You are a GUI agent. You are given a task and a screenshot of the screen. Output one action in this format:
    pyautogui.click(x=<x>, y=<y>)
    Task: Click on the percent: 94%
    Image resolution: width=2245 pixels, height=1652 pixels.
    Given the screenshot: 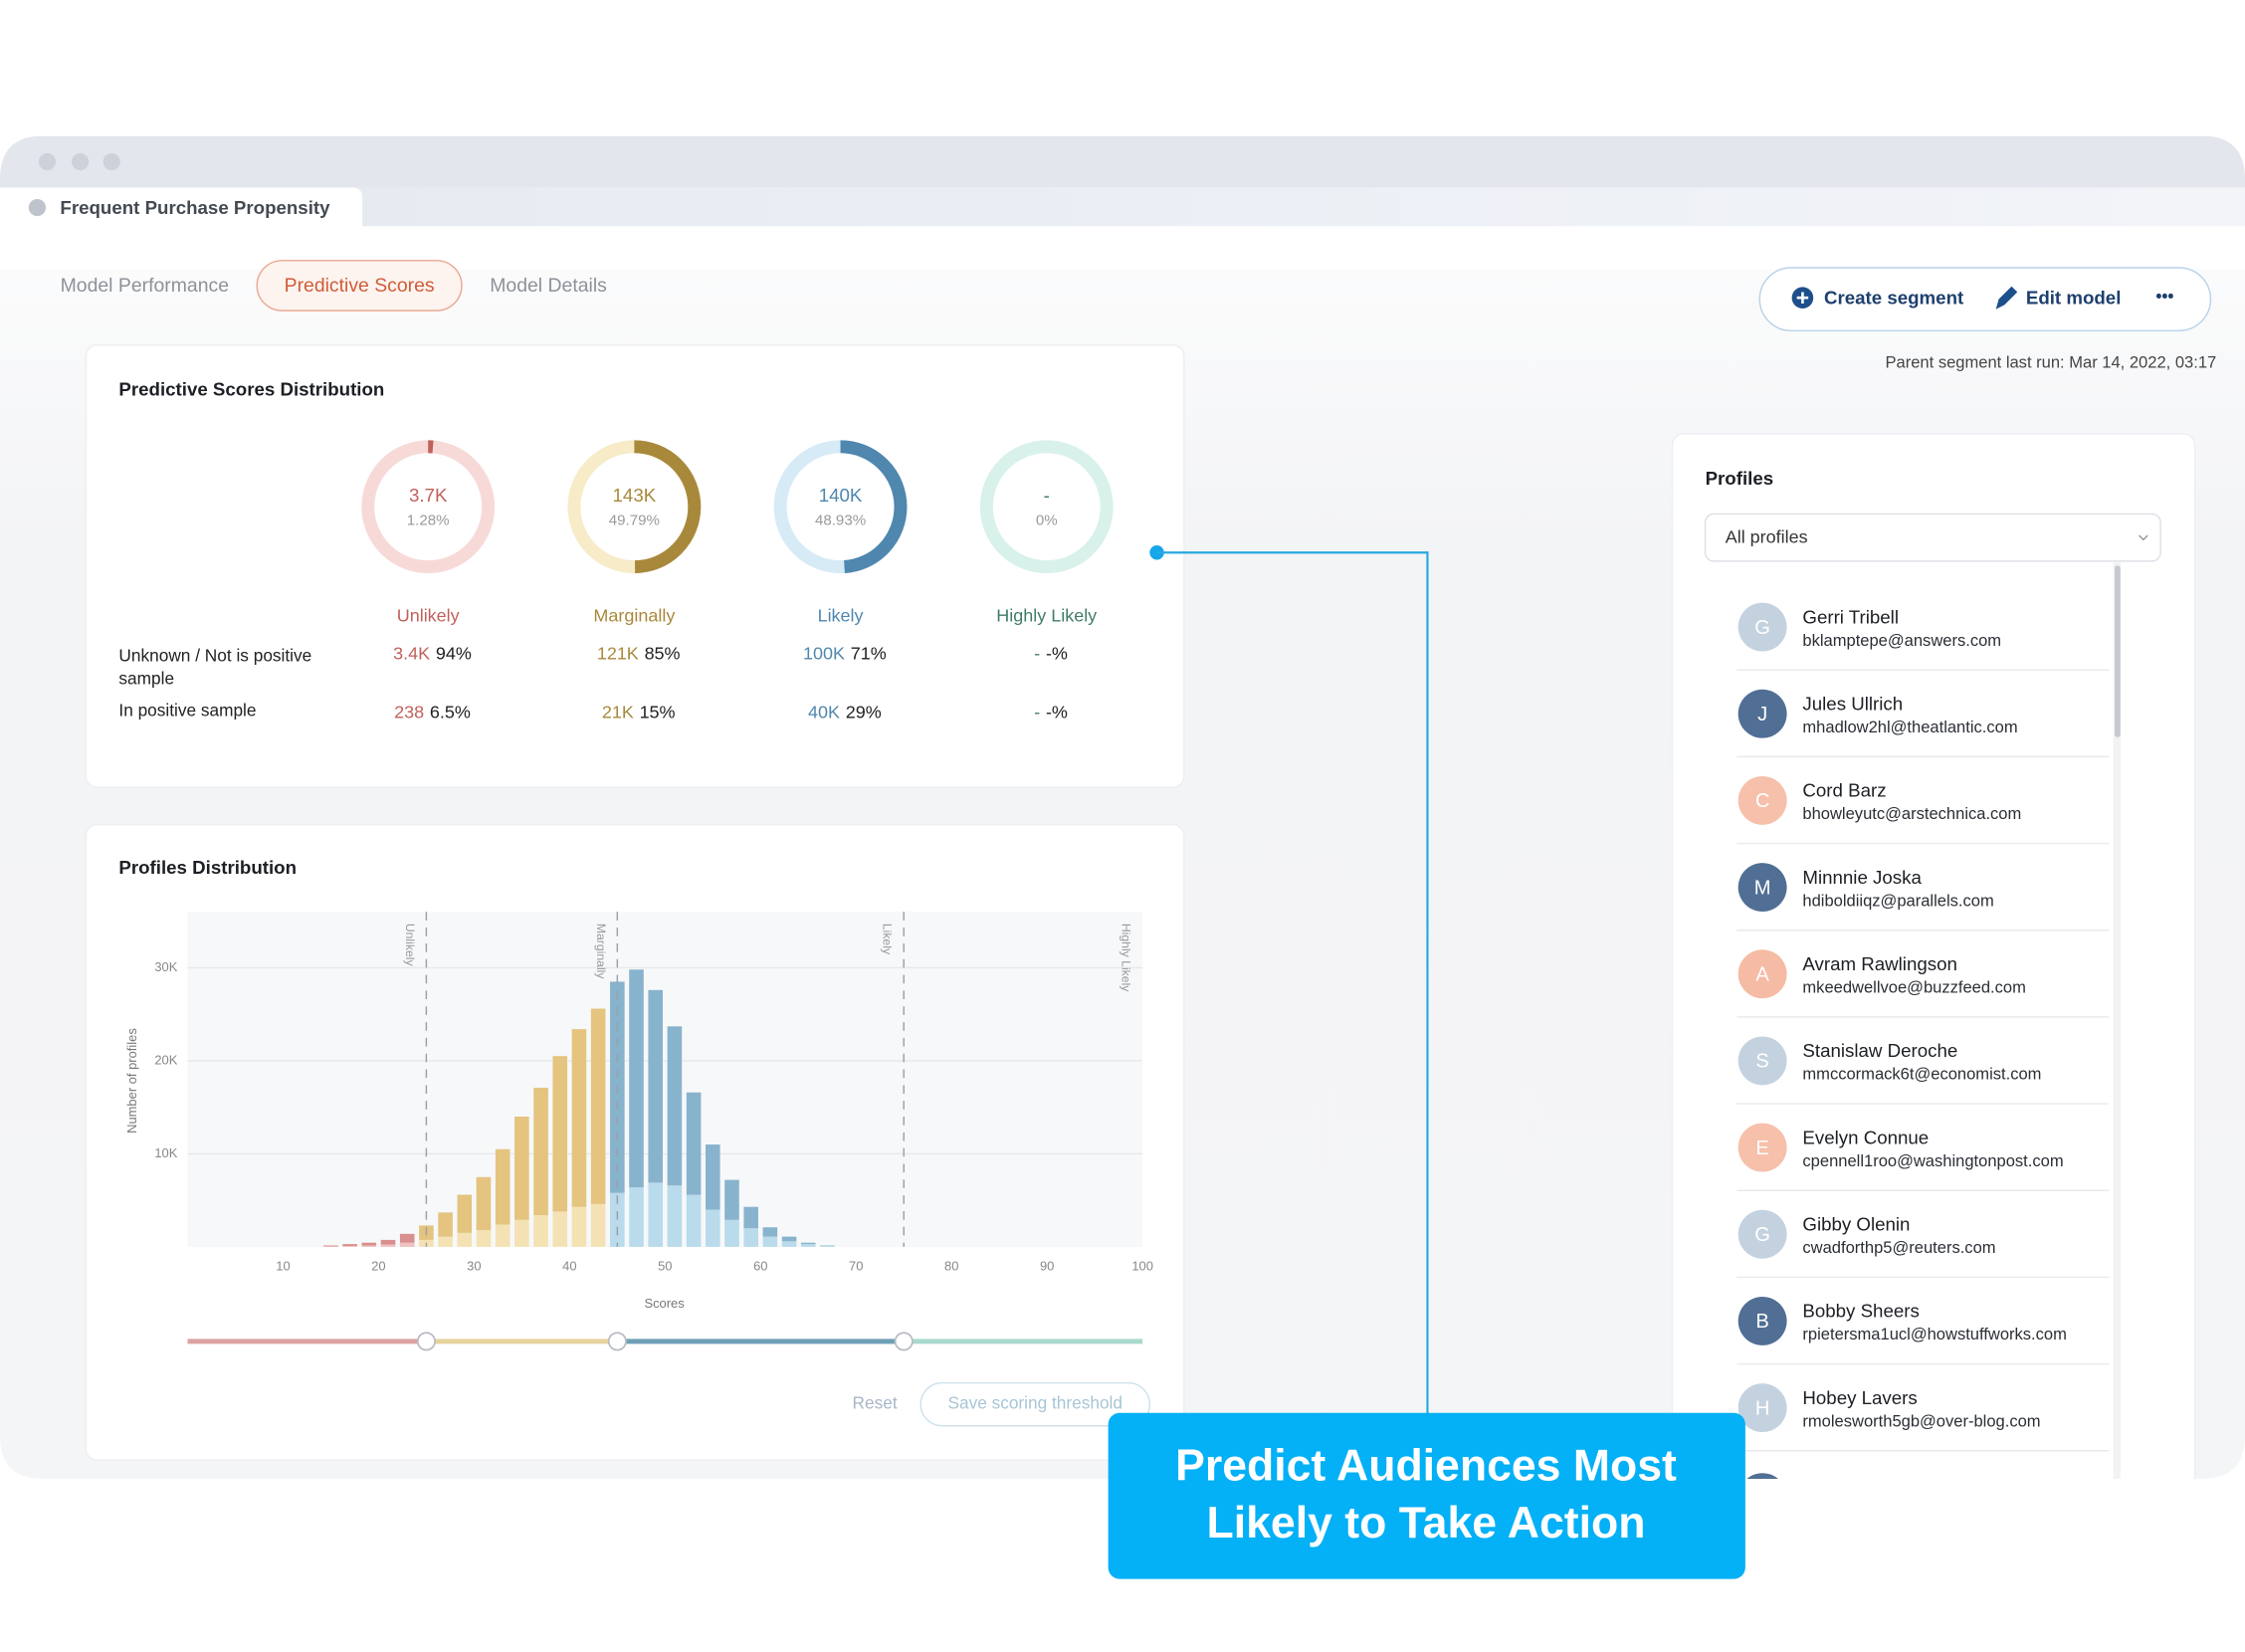 What is the action you would take?
    pyautogui.click(x=454, y=653)
    